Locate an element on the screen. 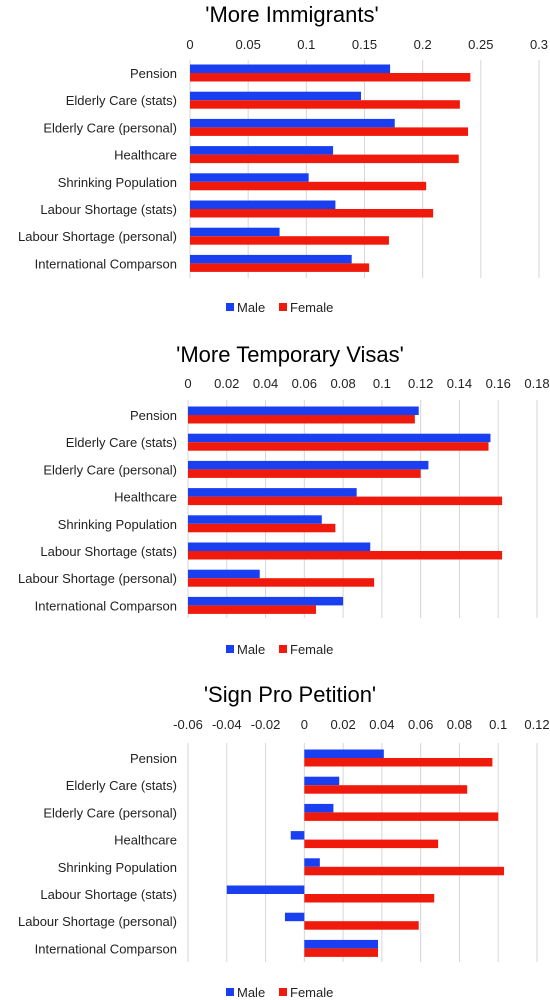  x-tick-label: 0.14 is located at coordinates (459, 383).